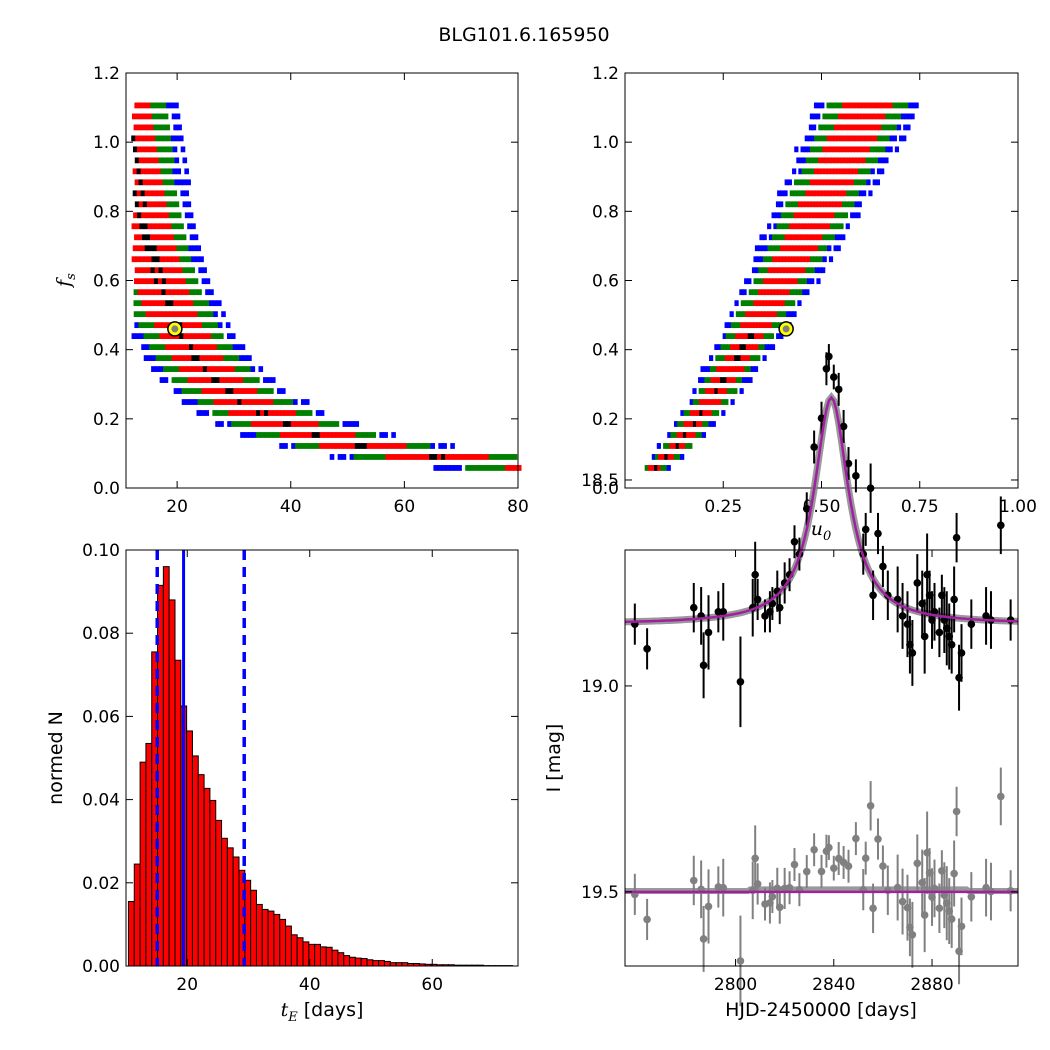  What do you see at coordinates (856, 838) in the screenshot?
I see `residual-point` at bounding box center [856, 838].